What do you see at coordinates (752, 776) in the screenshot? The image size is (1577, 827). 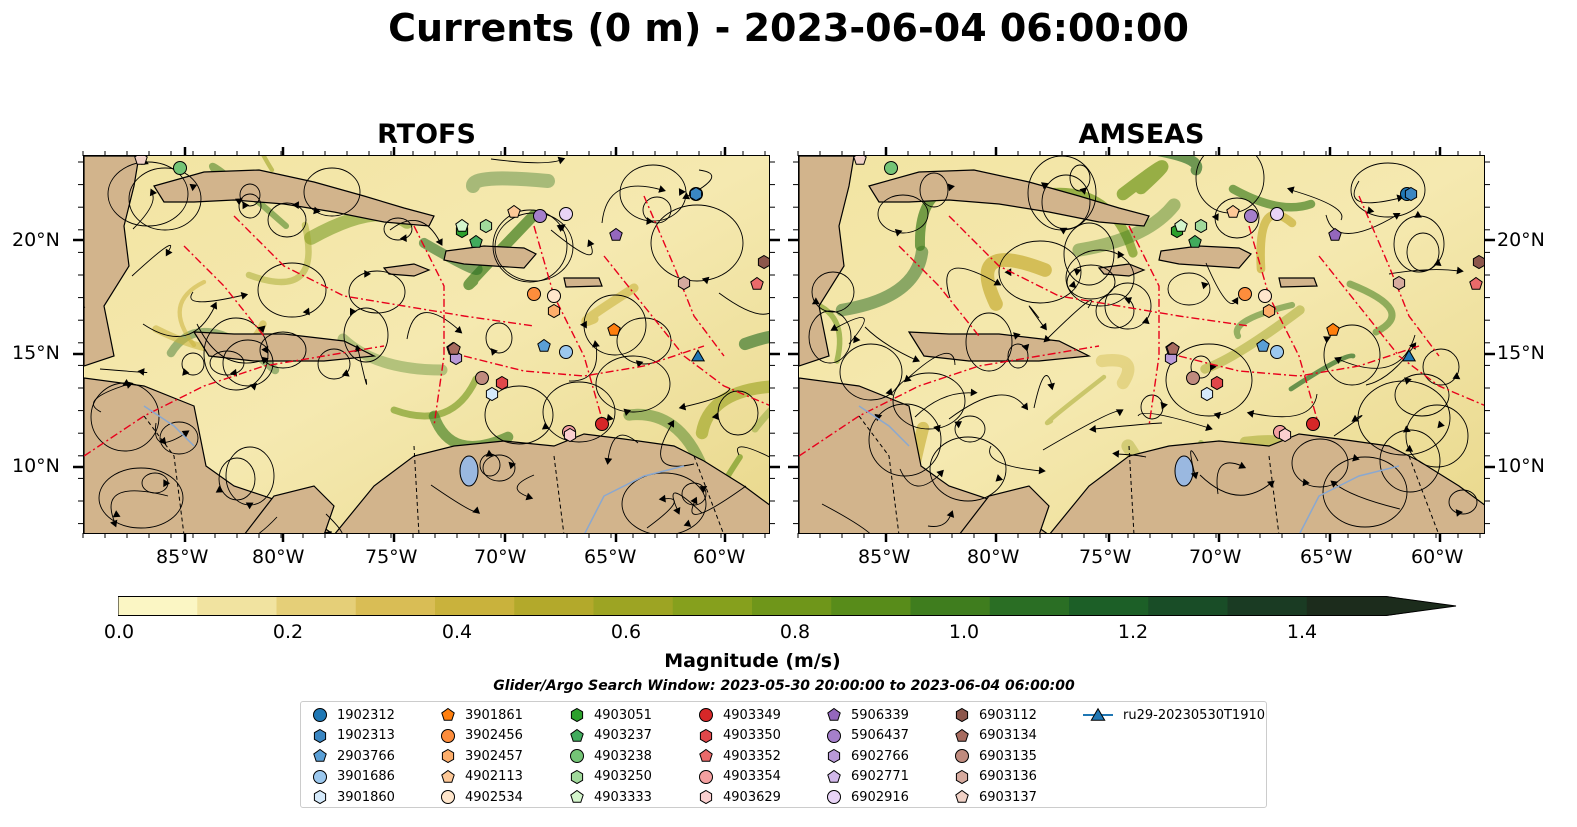 I see `legend-label: 4903354` at bounding box center [752, 776].